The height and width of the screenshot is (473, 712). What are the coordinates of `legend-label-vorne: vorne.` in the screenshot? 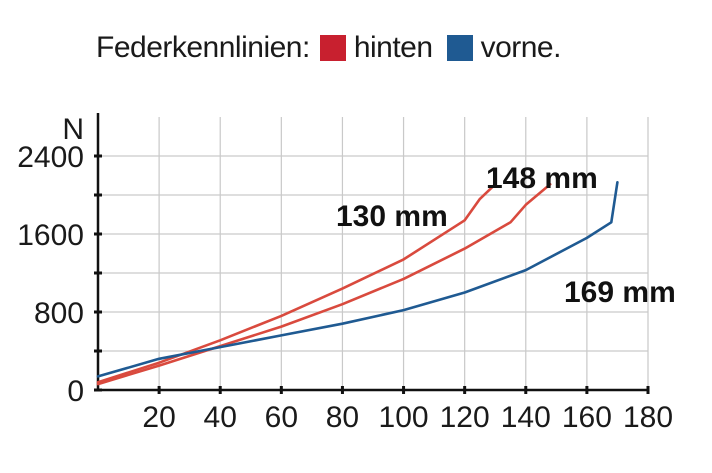 It's located at (521, 47).